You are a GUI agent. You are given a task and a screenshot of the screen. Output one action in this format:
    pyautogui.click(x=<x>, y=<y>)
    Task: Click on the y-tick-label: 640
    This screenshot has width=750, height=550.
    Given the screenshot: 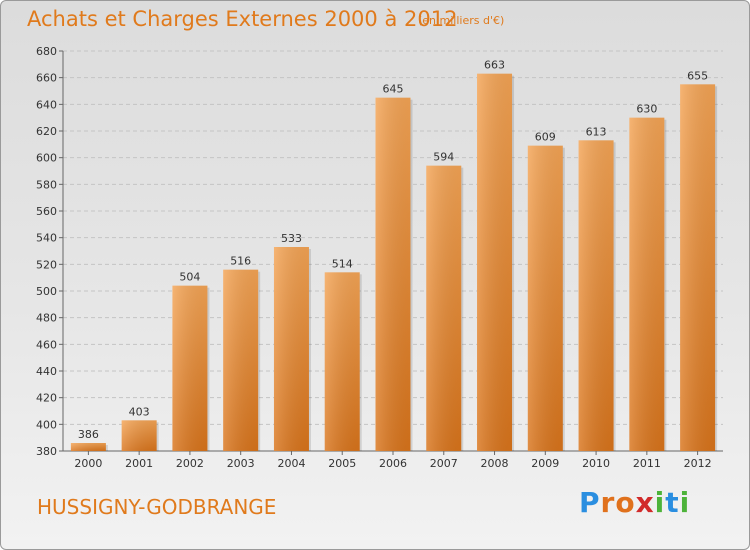 What is the action you would take?
    pyautogui.click(x=46, y=104)
    